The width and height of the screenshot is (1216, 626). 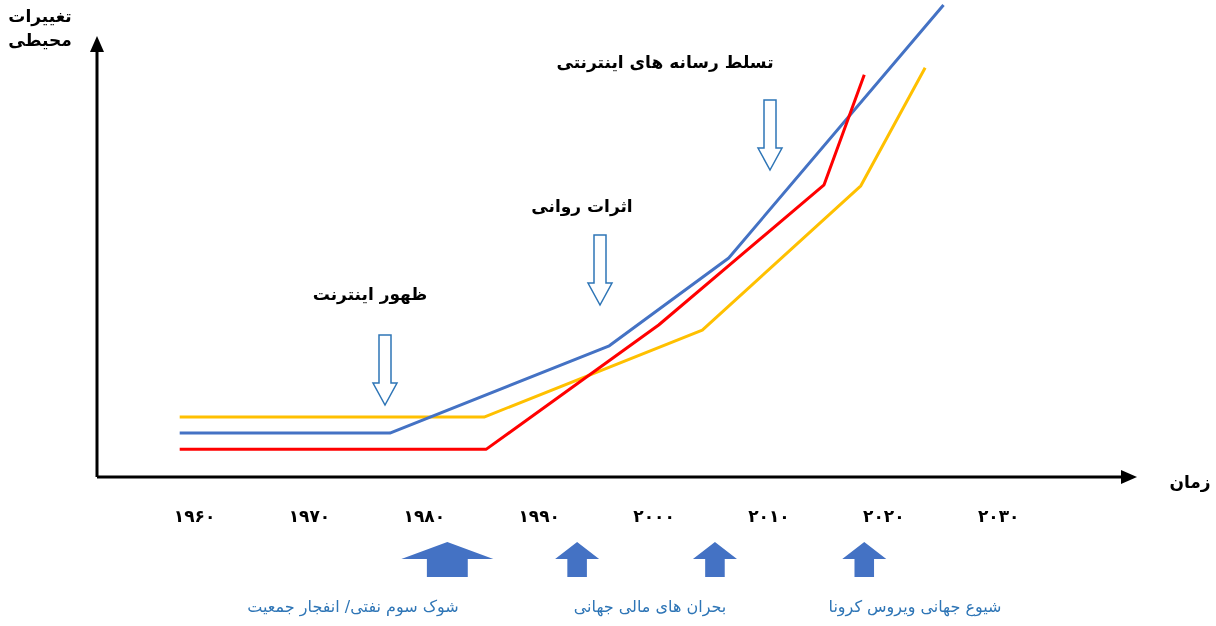 What do you see at coordinates (654, 516) in the screenshot?
I see `x-tick-label: ۲۰۰۰` at bounding box center [654, 516].